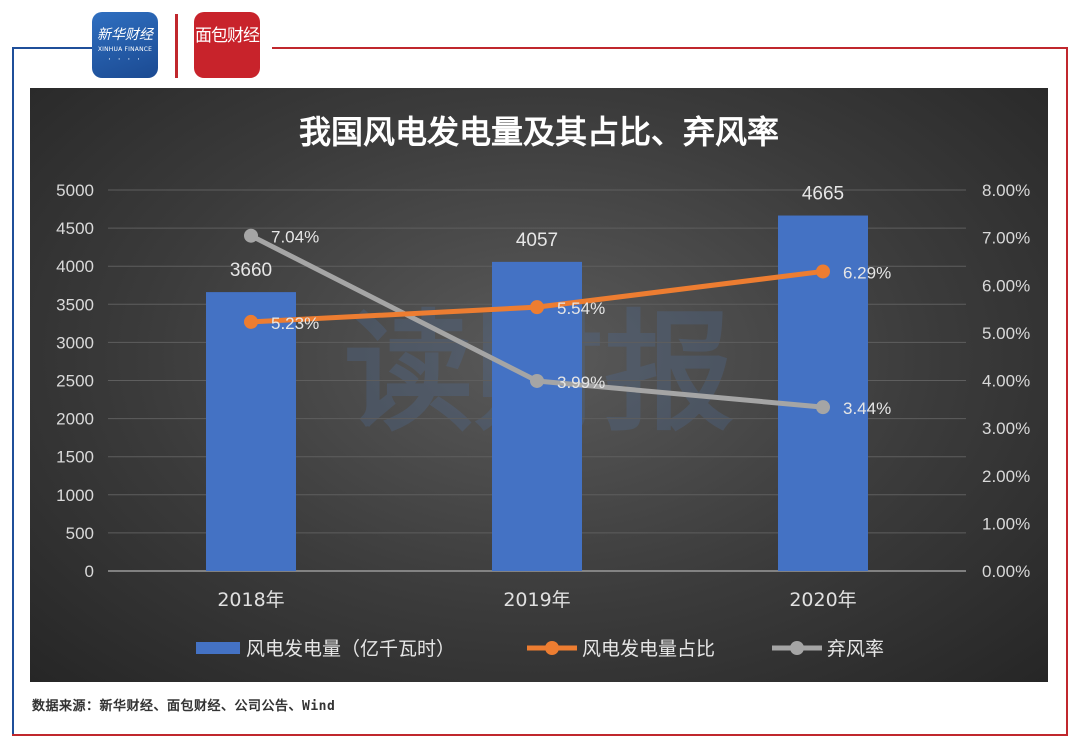  Describe the element at coordinates (251, 431) in the screenshot. I see `generation-bar` at that location.